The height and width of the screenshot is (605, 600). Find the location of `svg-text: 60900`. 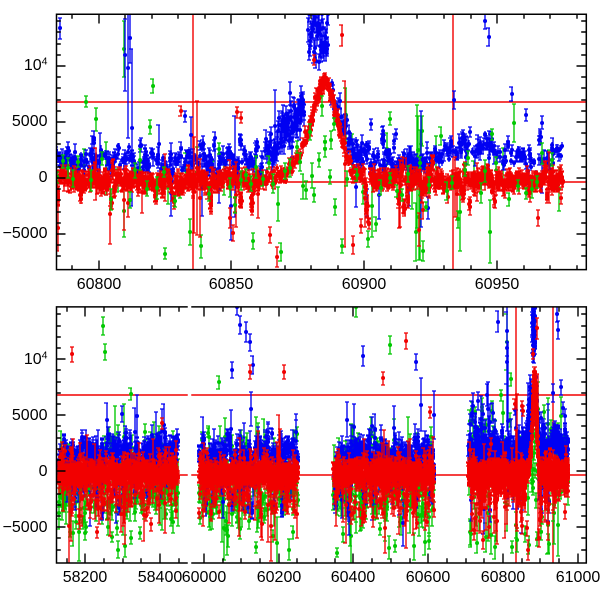

svg-text: 60900 is located at coordinates (364, 284).